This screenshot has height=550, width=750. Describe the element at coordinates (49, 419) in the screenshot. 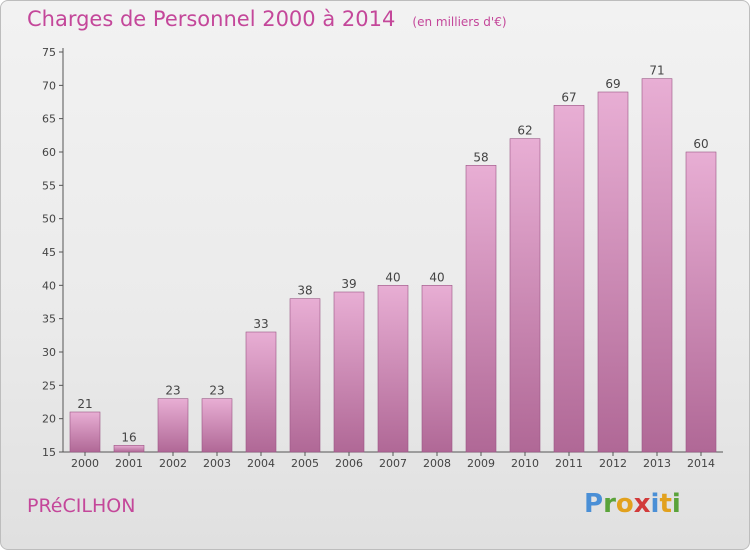

I see `y-tick-label: 20` at that location.